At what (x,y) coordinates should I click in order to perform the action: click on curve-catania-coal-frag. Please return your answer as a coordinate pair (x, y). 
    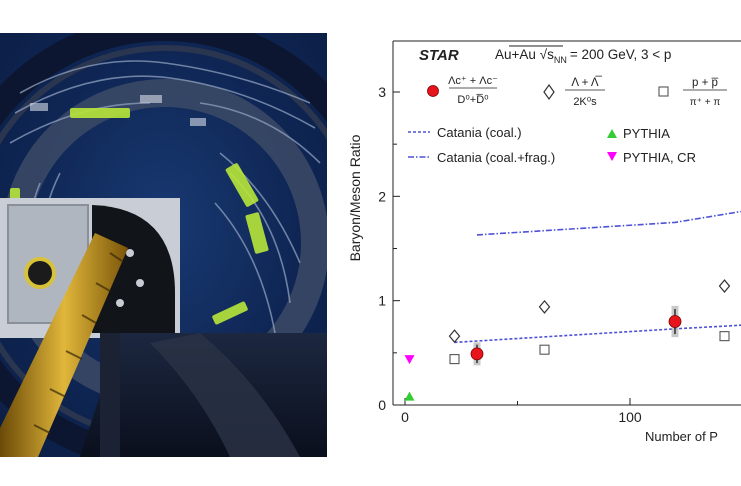
    Looking at the image, I should click on (608, 223).